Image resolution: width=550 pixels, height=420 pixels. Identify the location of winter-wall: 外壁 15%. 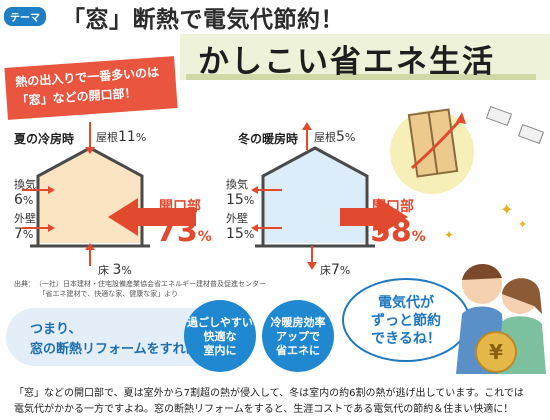
(240, 227).